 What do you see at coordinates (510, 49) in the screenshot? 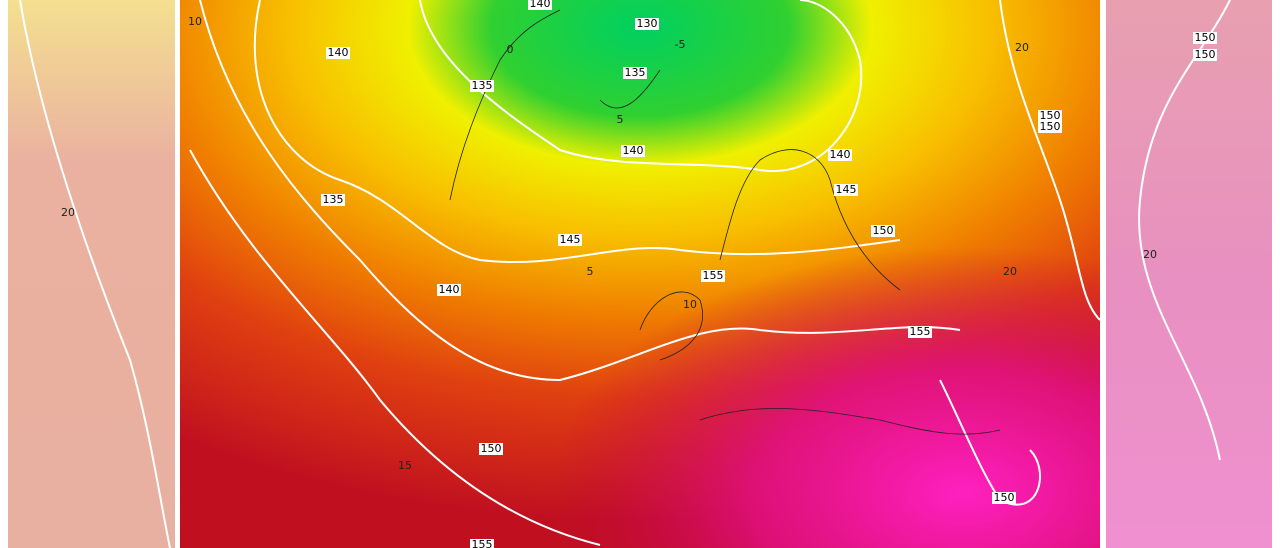
I see `isotherm-label: 0` at bounding box center [510, 49].